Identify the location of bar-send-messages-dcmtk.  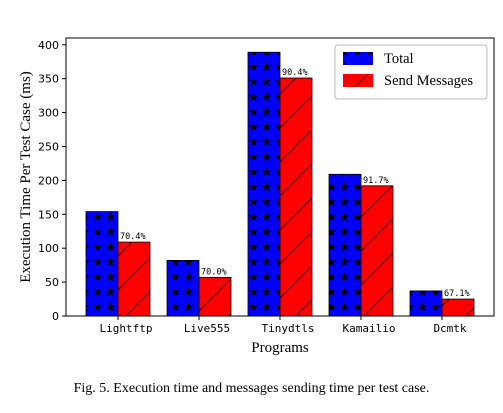
(458, 307).